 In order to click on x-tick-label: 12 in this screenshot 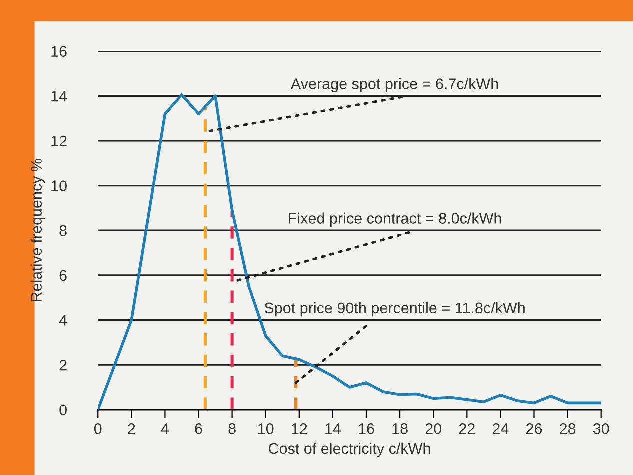, I will do `click(300, 429)`.